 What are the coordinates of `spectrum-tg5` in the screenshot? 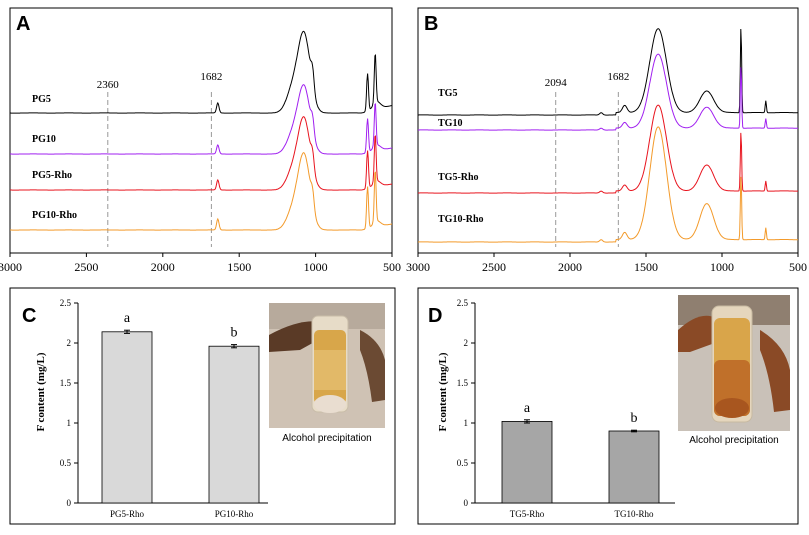 It's located at (608, 72).